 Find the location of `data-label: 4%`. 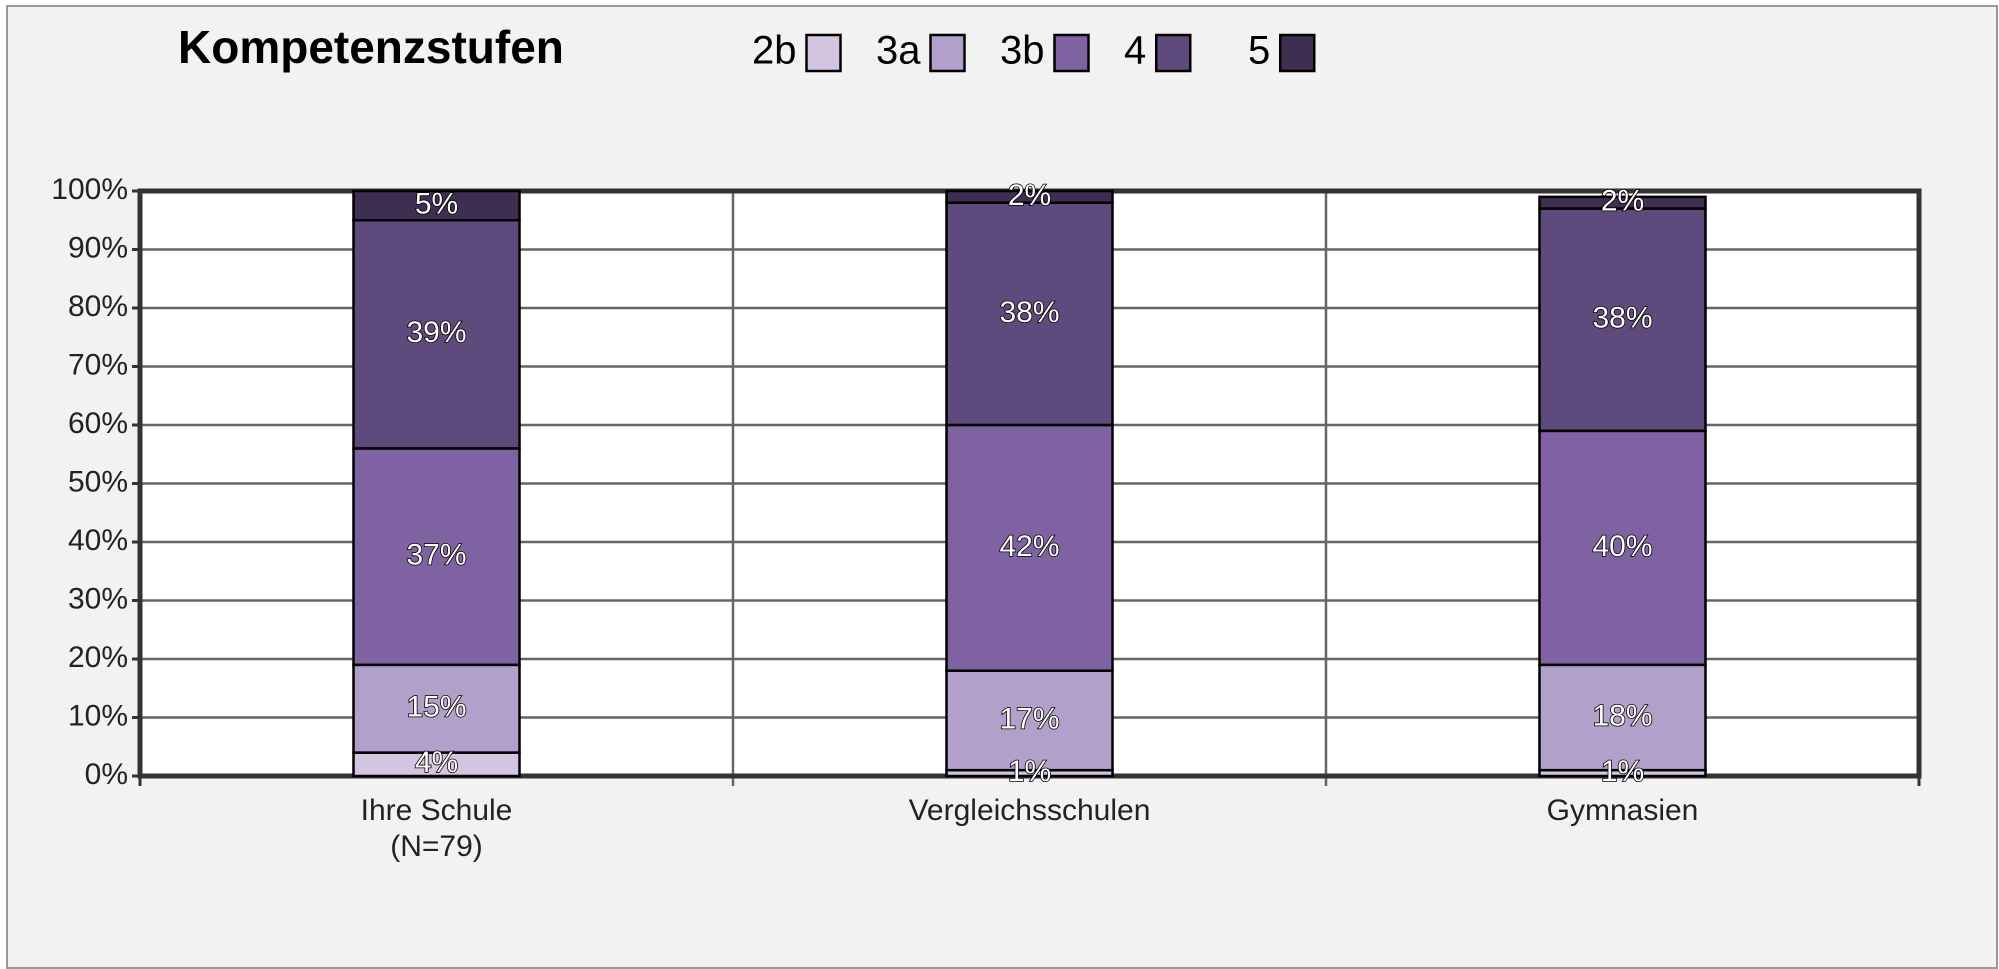

data-label: 4% is located at coordinates (436, 762).